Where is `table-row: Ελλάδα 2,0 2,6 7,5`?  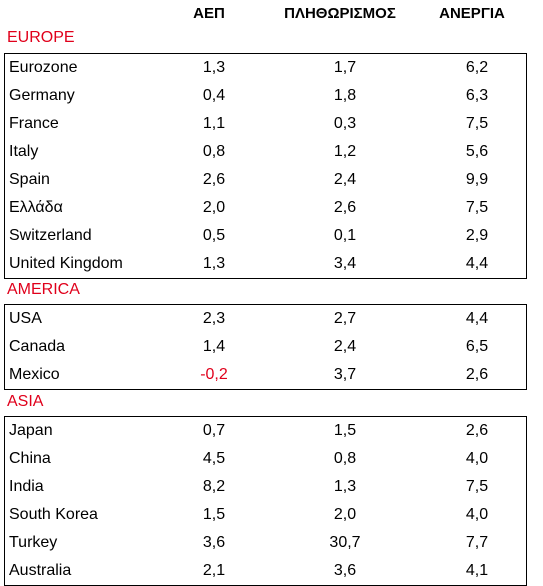 table-row: Ελλάδα 2,0 2,6 7,5 is located at coordinates (265, 208).